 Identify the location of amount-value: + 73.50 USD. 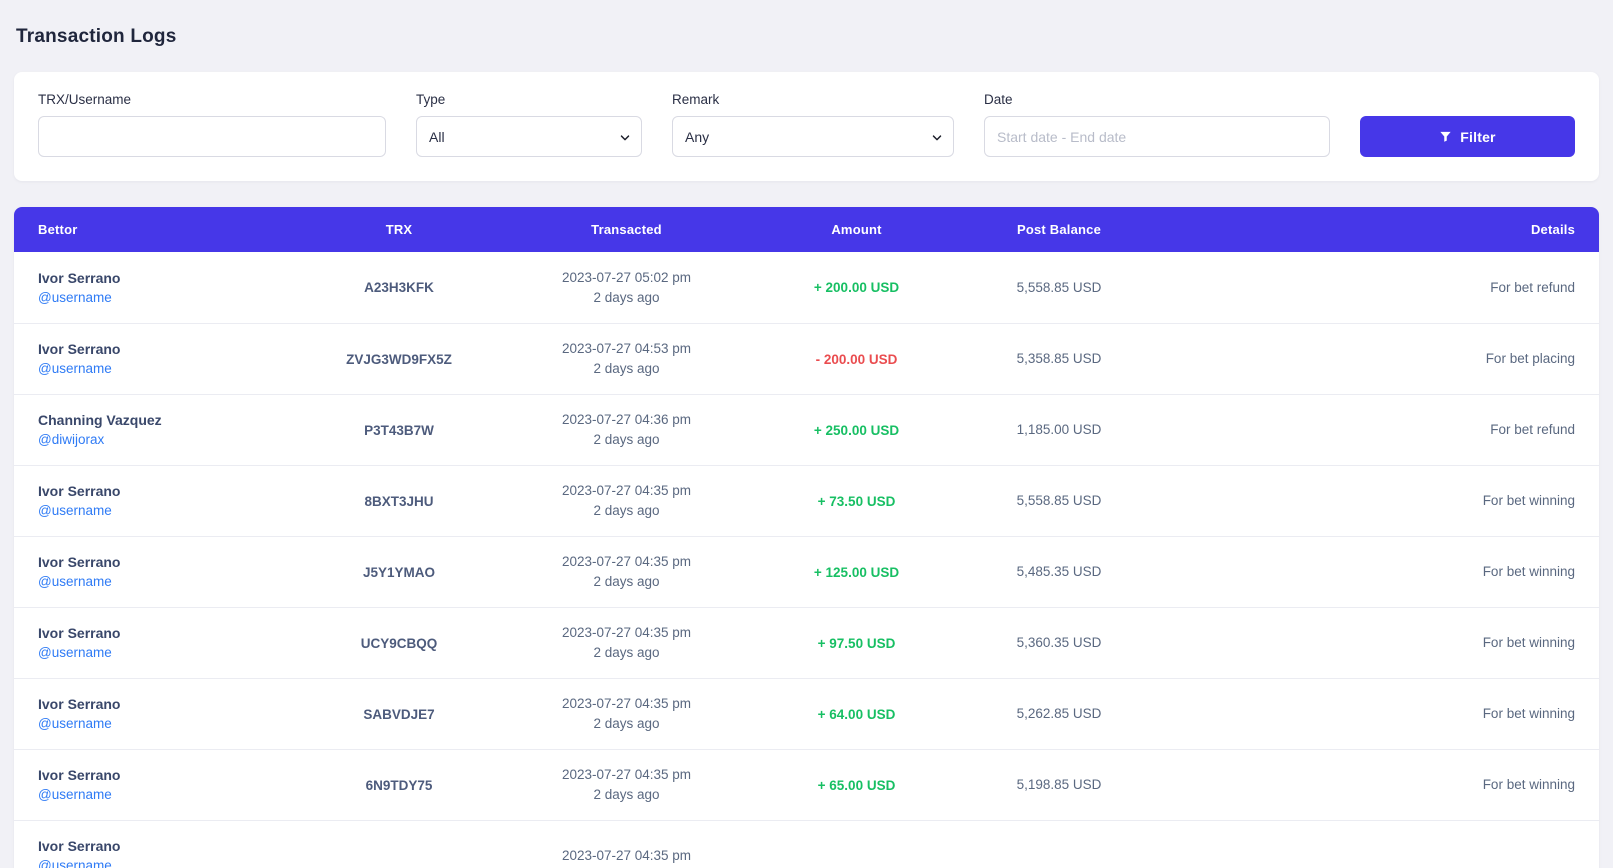
(856, 501).